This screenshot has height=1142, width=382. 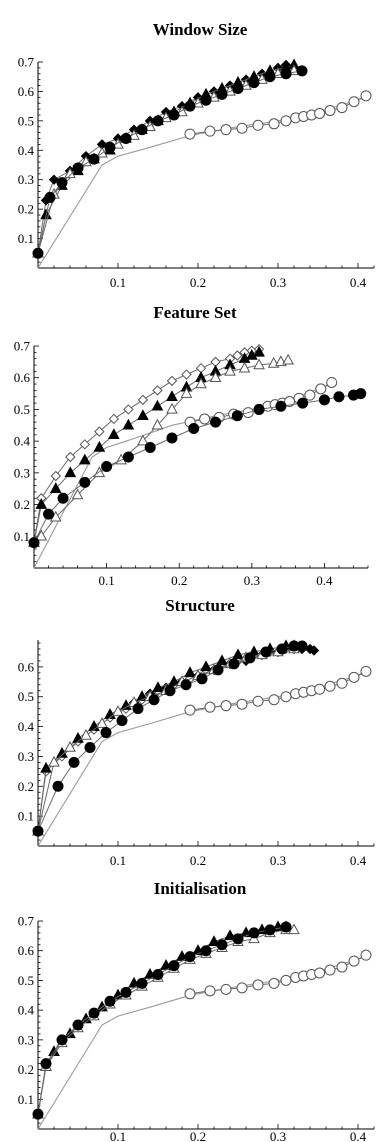 What do you see at coordinates (195, 312) in the screenshot?
I see `chart-title: Feature Set` at bounding box center [195, 312].